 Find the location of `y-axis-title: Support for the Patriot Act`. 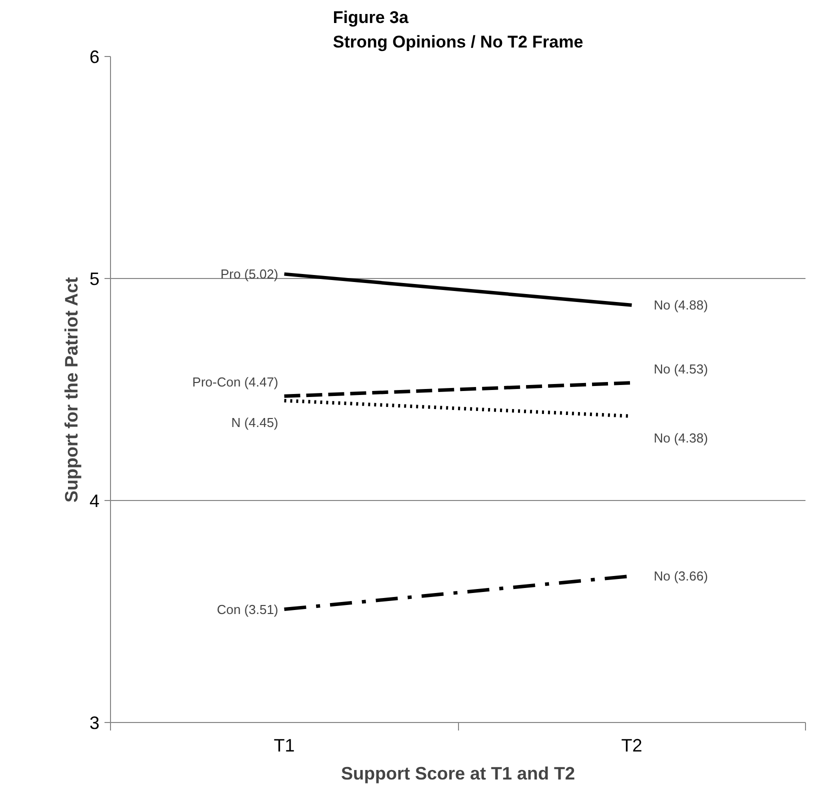

y-axis-title: Support for the Patriot Act is located at coordinates (71, 389).